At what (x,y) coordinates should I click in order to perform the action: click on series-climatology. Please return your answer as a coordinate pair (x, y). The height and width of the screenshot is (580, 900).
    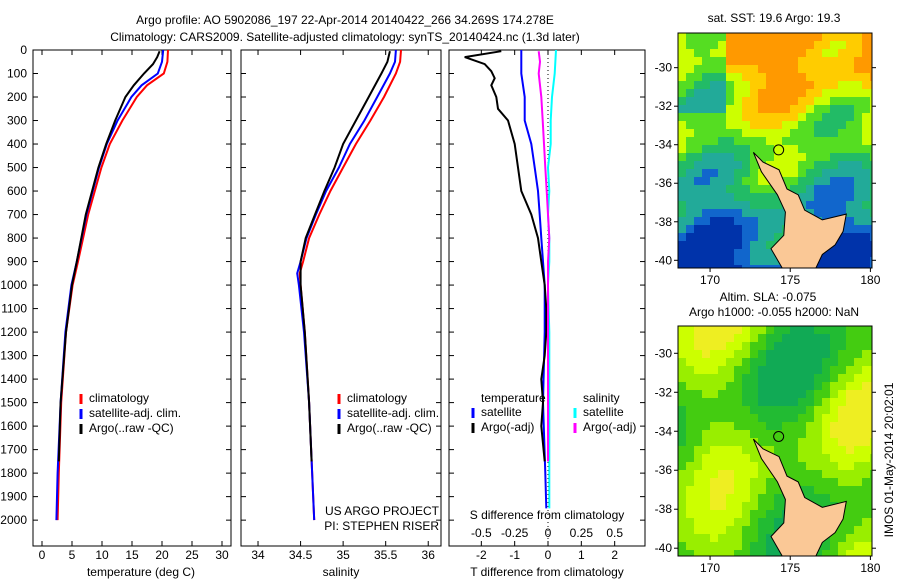
    Looking at the image, I should click on (112, 285).